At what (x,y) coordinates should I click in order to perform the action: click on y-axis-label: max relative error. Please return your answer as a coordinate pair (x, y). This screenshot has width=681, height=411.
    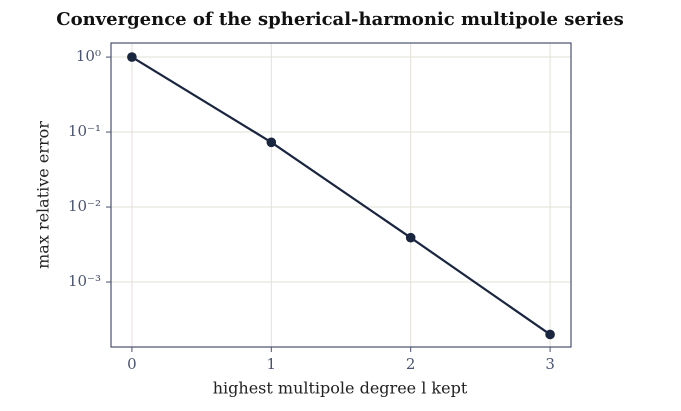
    Looking at the image, I should click on (43, 195).